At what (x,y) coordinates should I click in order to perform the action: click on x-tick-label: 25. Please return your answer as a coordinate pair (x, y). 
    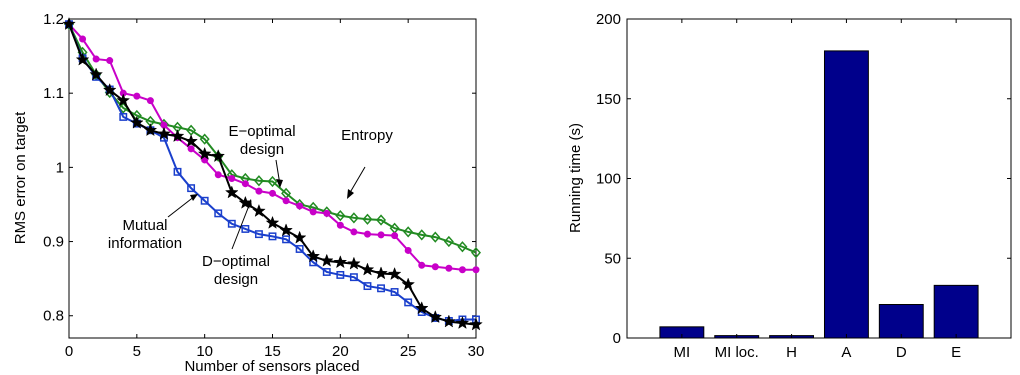
    Looking at the image, I should click on (408, 351).